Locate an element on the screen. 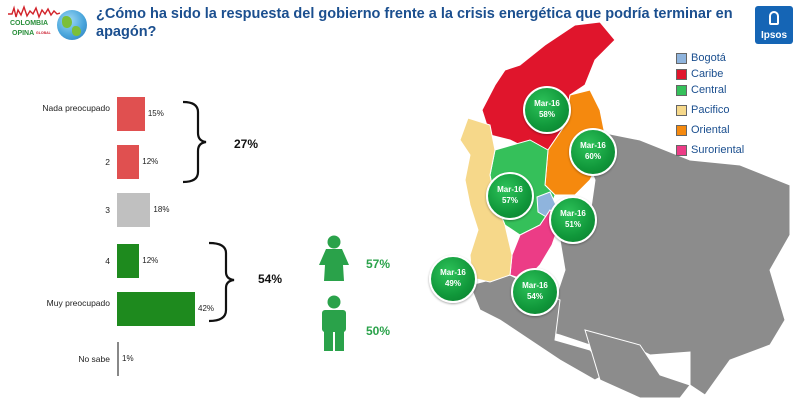 This screenshot has height=400, width=801. group-total-negative: 27% is located at coordinates (246, 144).